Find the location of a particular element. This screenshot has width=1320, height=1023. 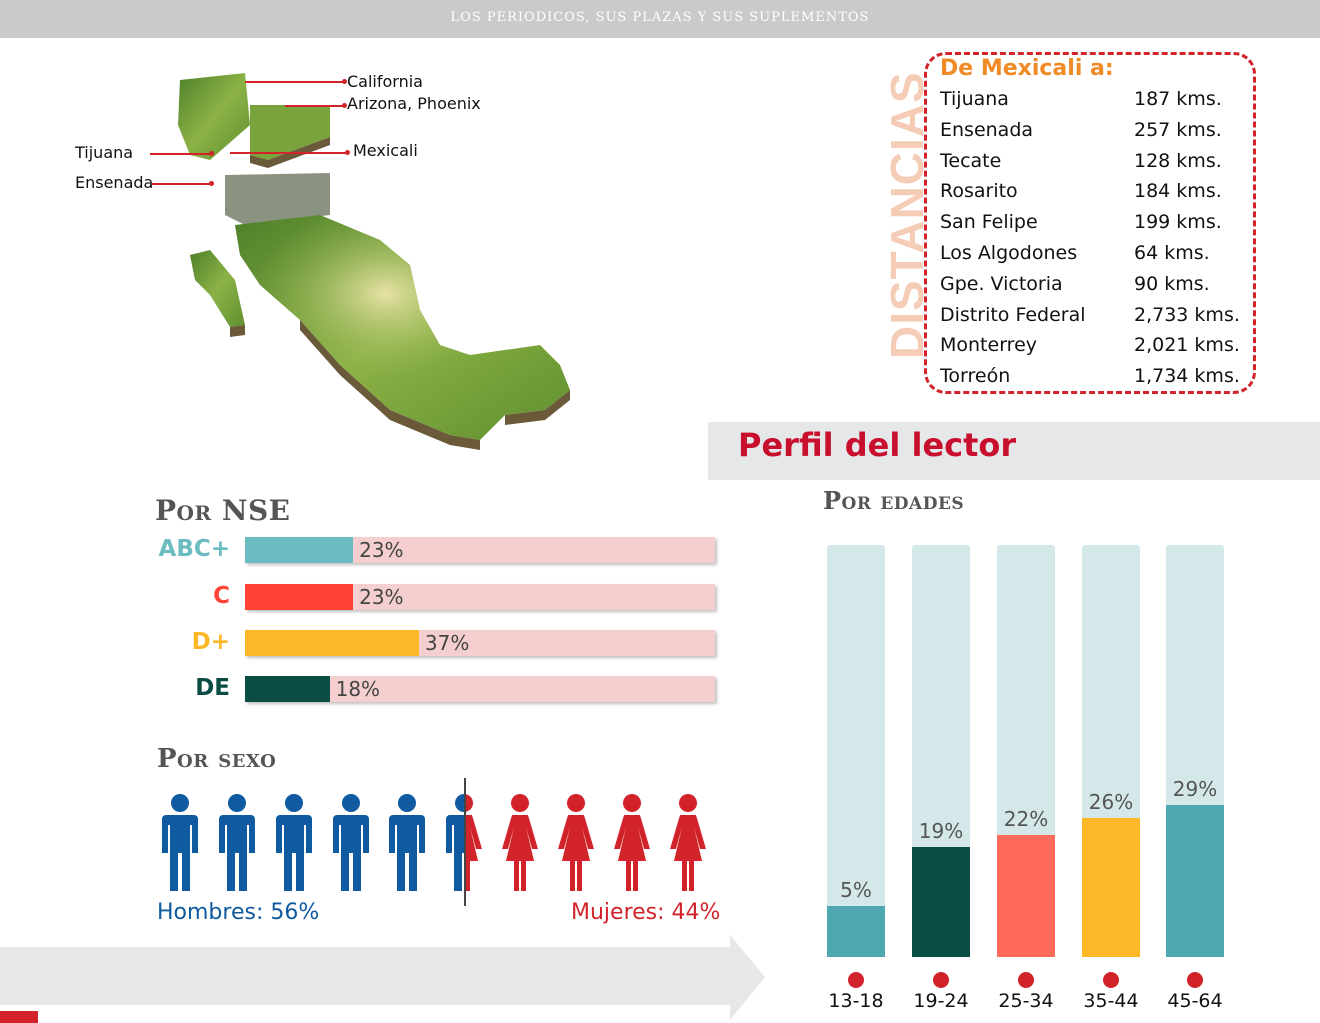

tijuana-leader is located at coordinates (182, 153).